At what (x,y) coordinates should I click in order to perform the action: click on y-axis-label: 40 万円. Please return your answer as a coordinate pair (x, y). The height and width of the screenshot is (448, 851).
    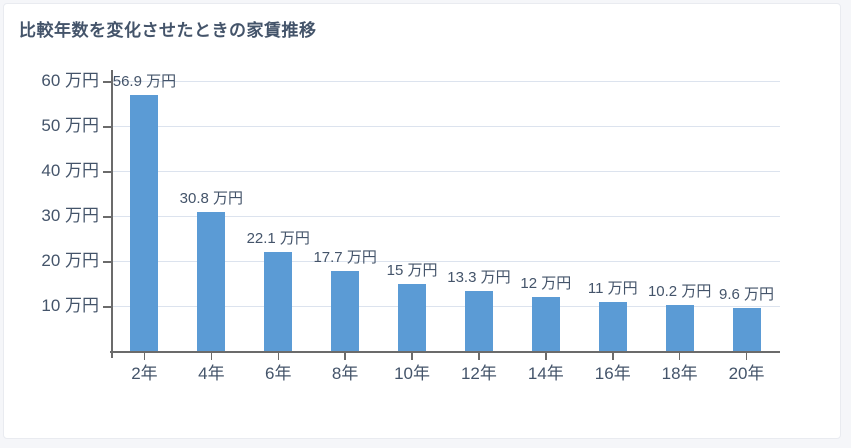
    Looking at the image, I should click on (70, 170).